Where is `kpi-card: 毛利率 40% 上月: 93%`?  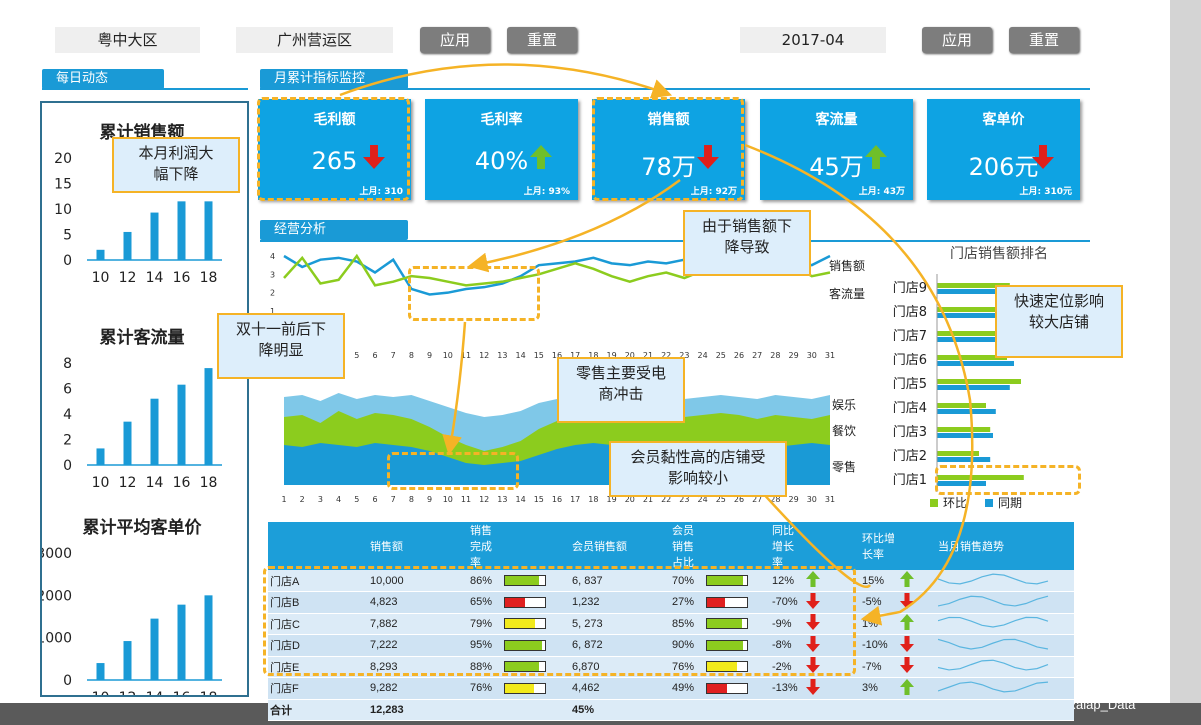 kpi-card: 毛利率 40% 上月: 93% is located at coordinates (501, 149).